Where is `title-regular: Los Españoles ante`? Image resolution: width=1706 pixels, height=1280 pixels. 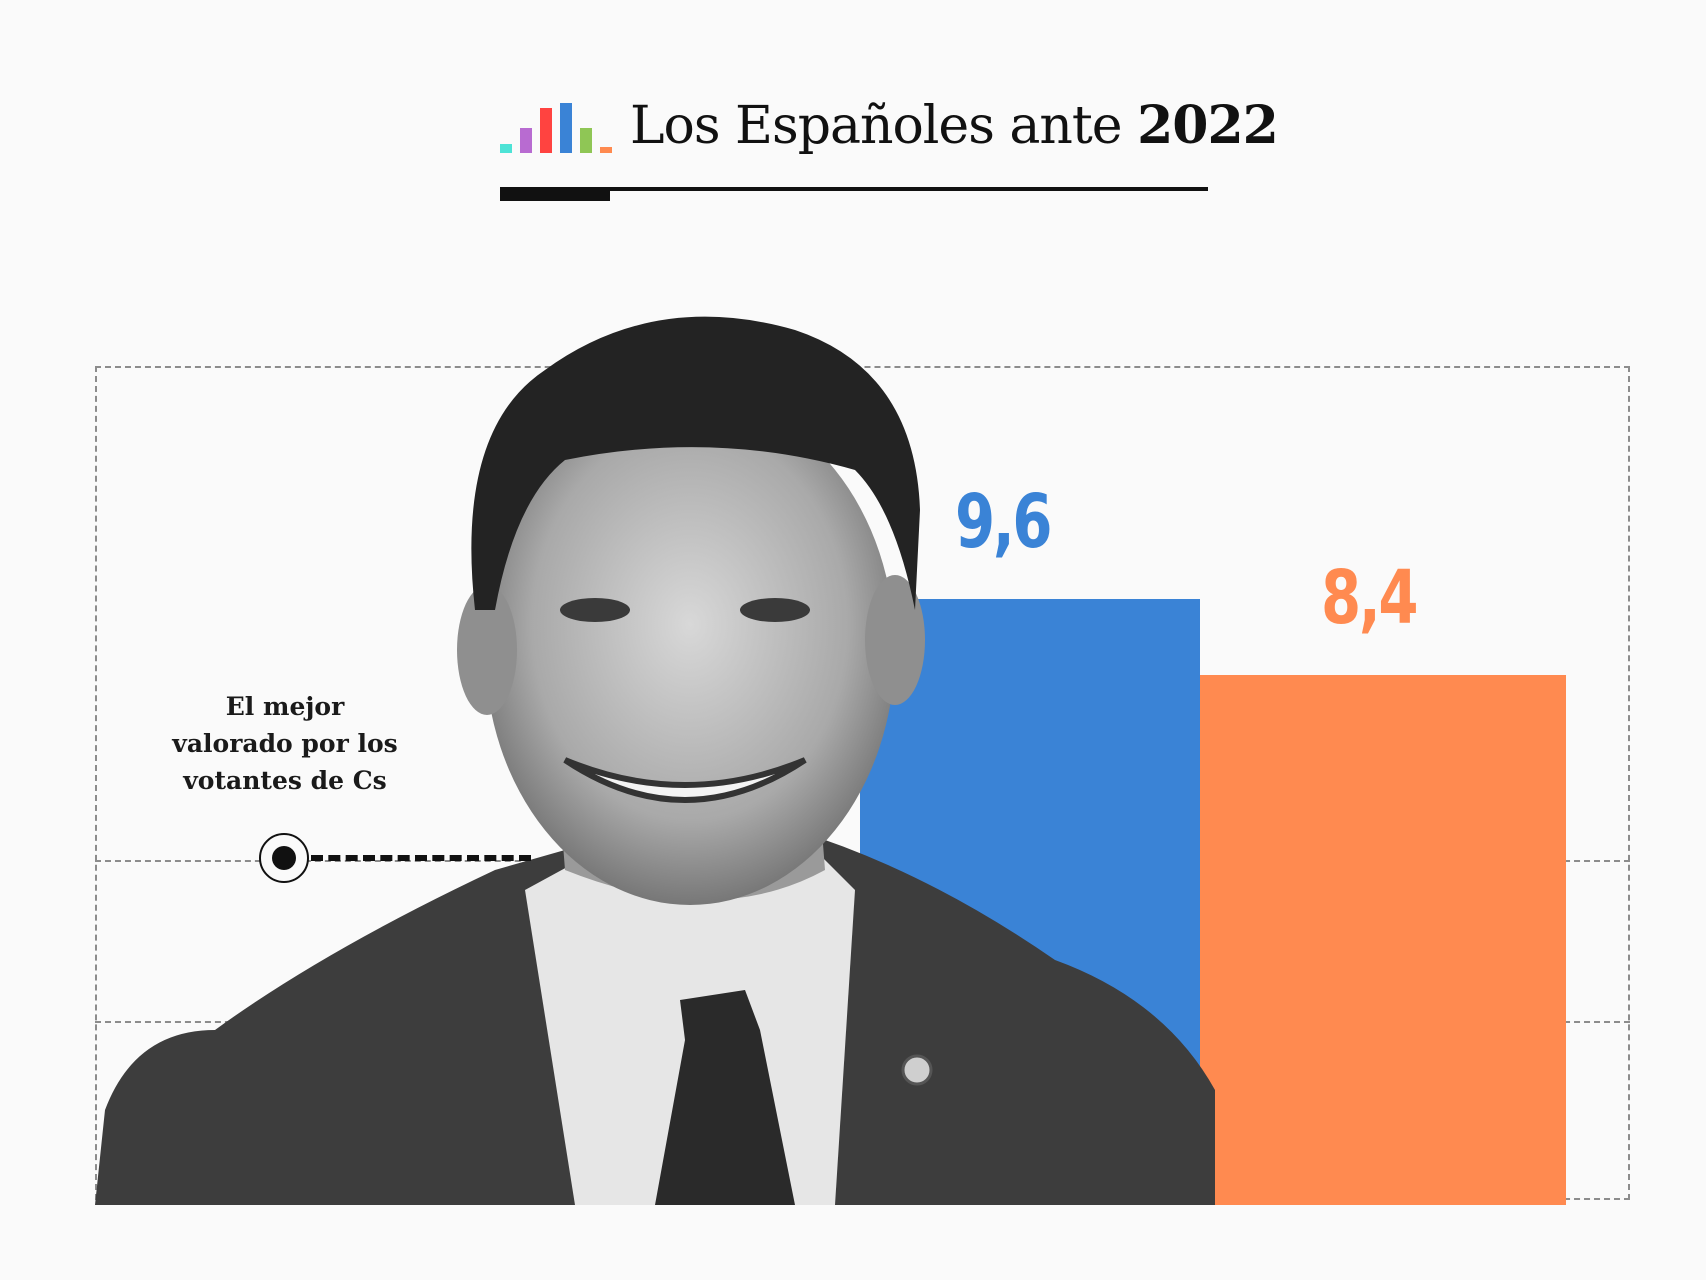 title-regular: Los Españoles ante is located at coordinates (884, 126).